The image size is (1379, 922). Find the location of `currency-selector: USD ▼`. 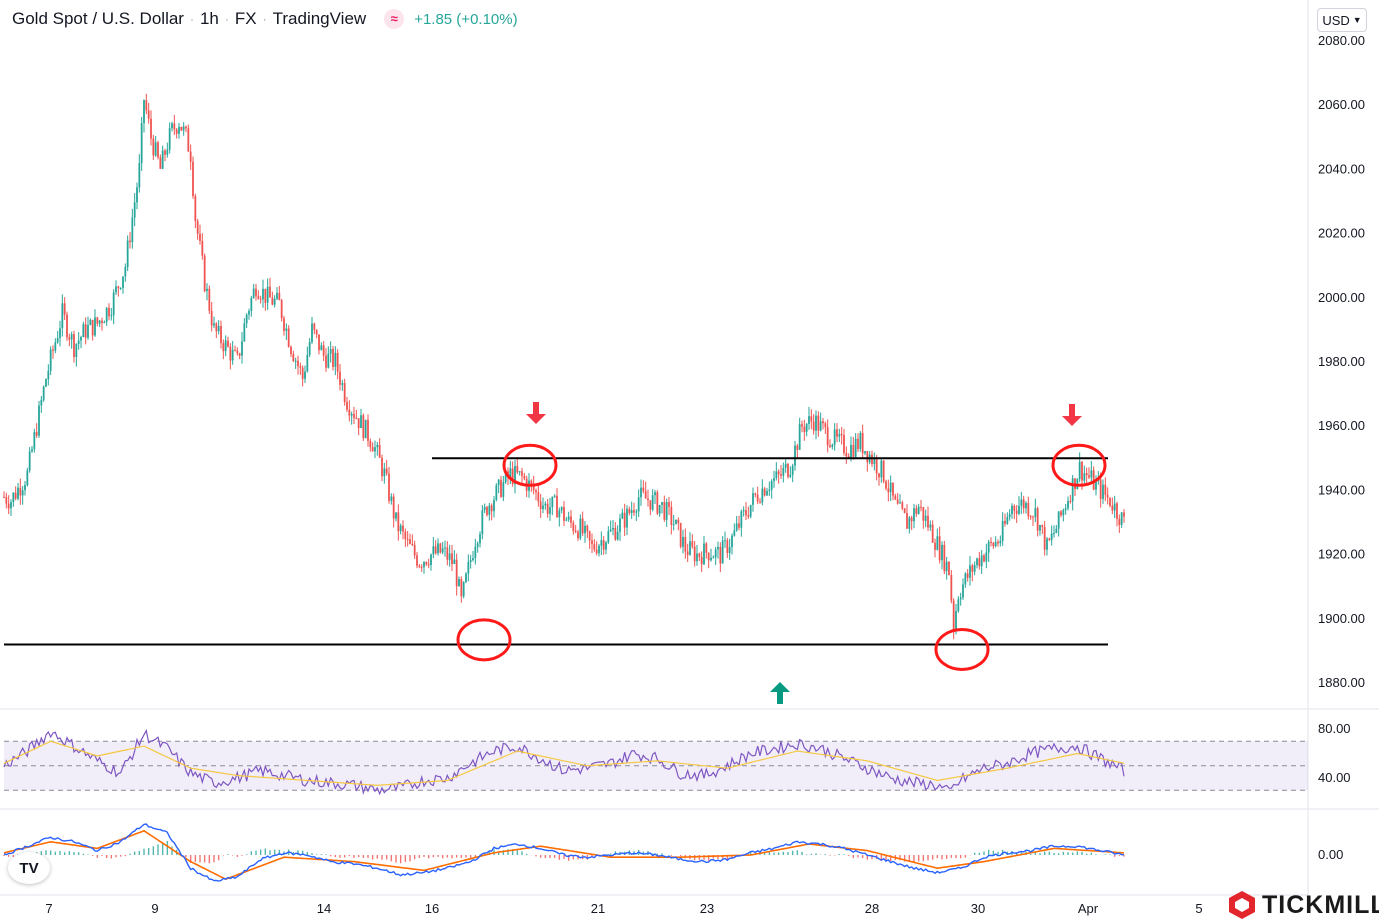

currency-selector: USD ▼ is located at coordinates (1342, 20).